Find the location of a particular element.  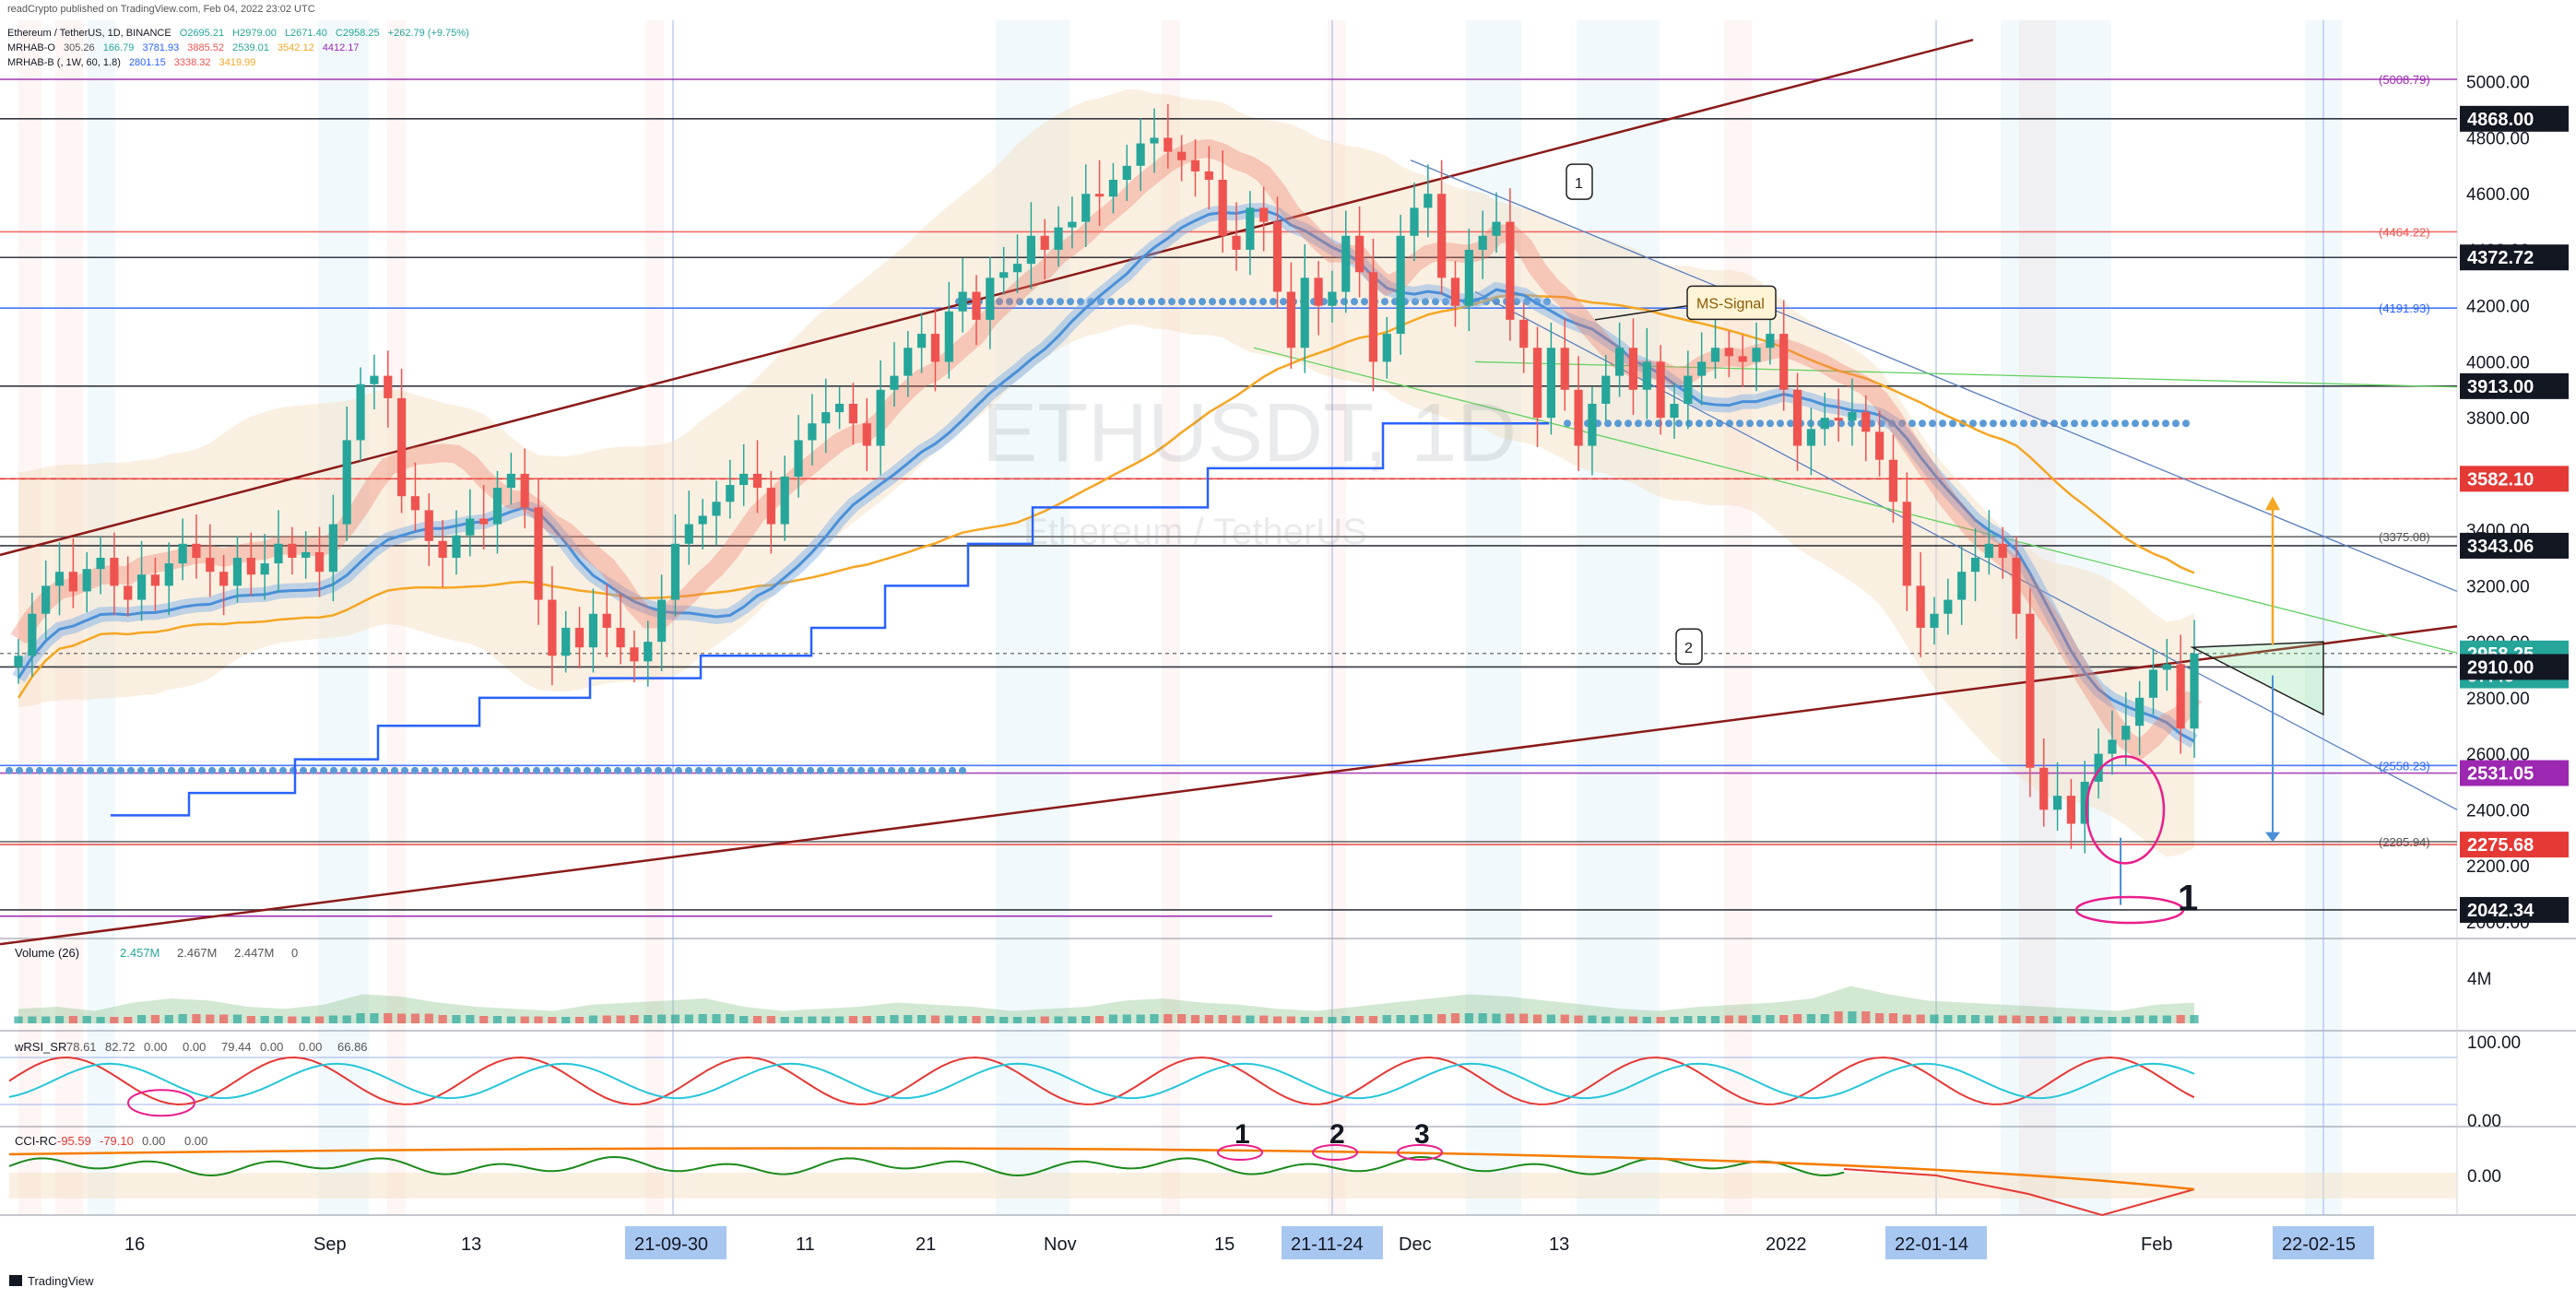

x-tick-label: 16 is located at coordinates (134, 1244).